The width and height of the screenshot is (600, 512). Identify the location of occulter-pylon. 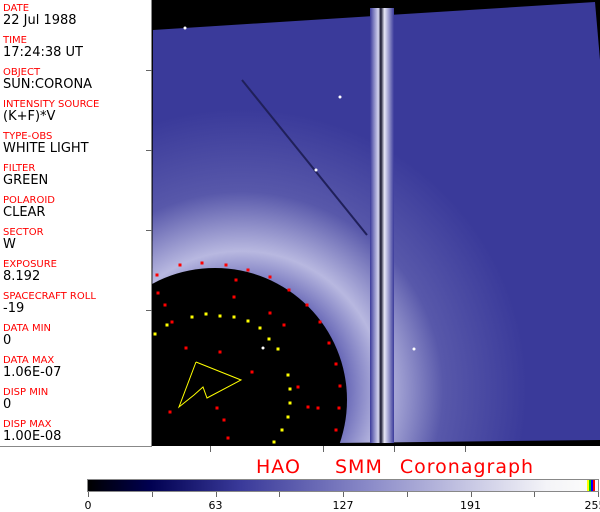
(382, 225).